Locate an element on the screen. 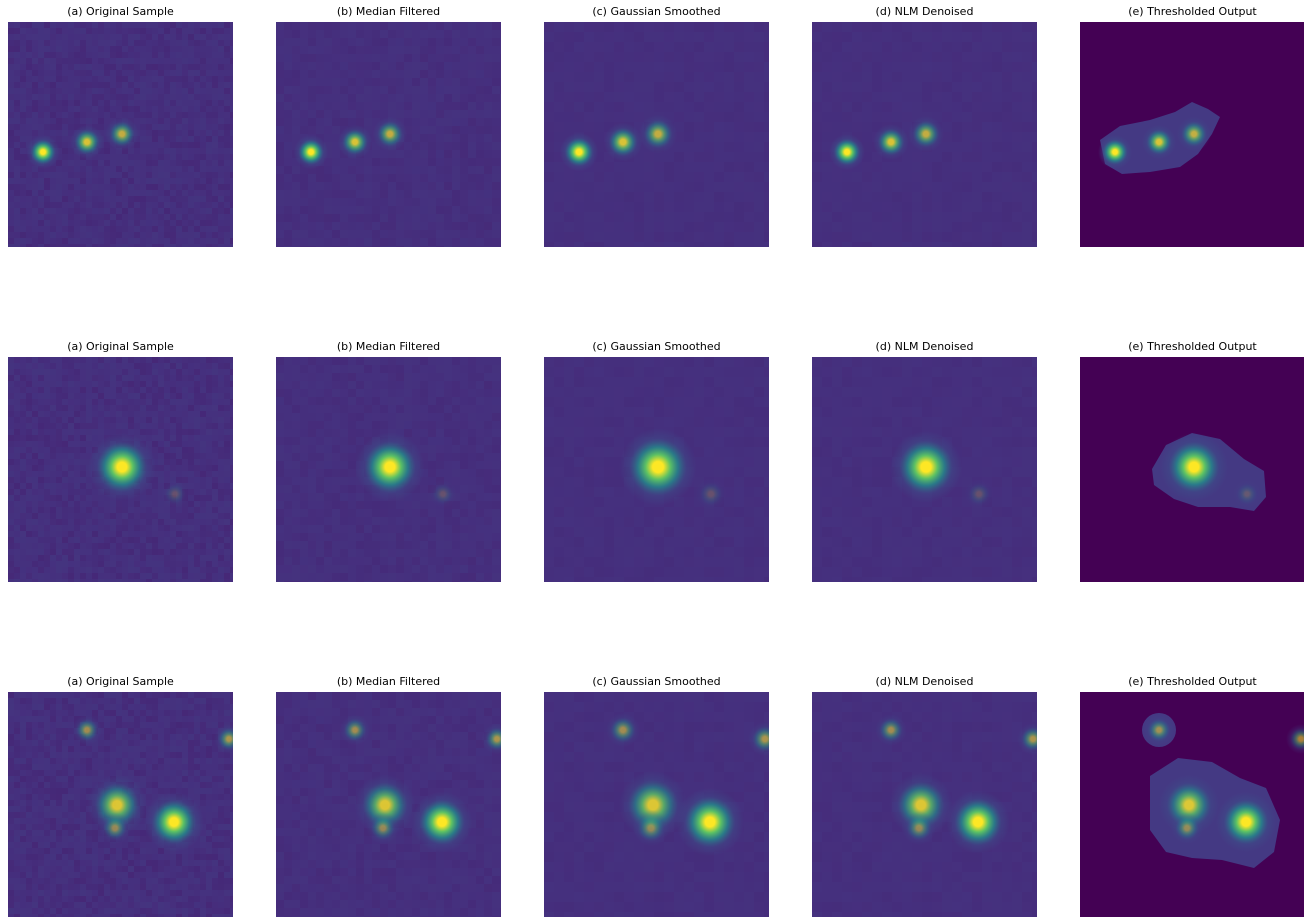  panel-row1-nlm: (d) NLM Denoised is located at coordinates (924, 124).